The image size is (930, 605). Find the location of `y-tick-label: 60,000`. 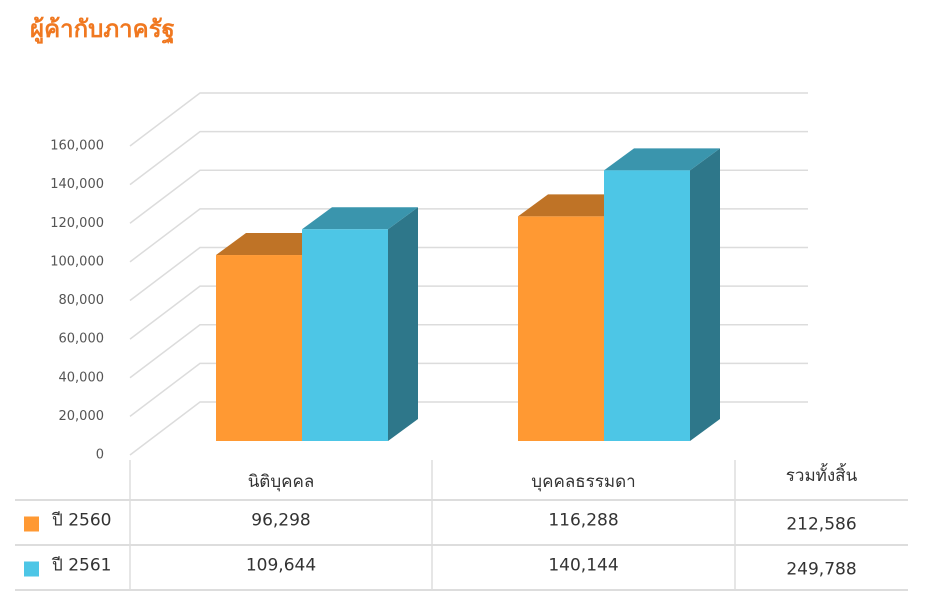

y-tick-label: 60,000 is located at coordinates (82, 339).